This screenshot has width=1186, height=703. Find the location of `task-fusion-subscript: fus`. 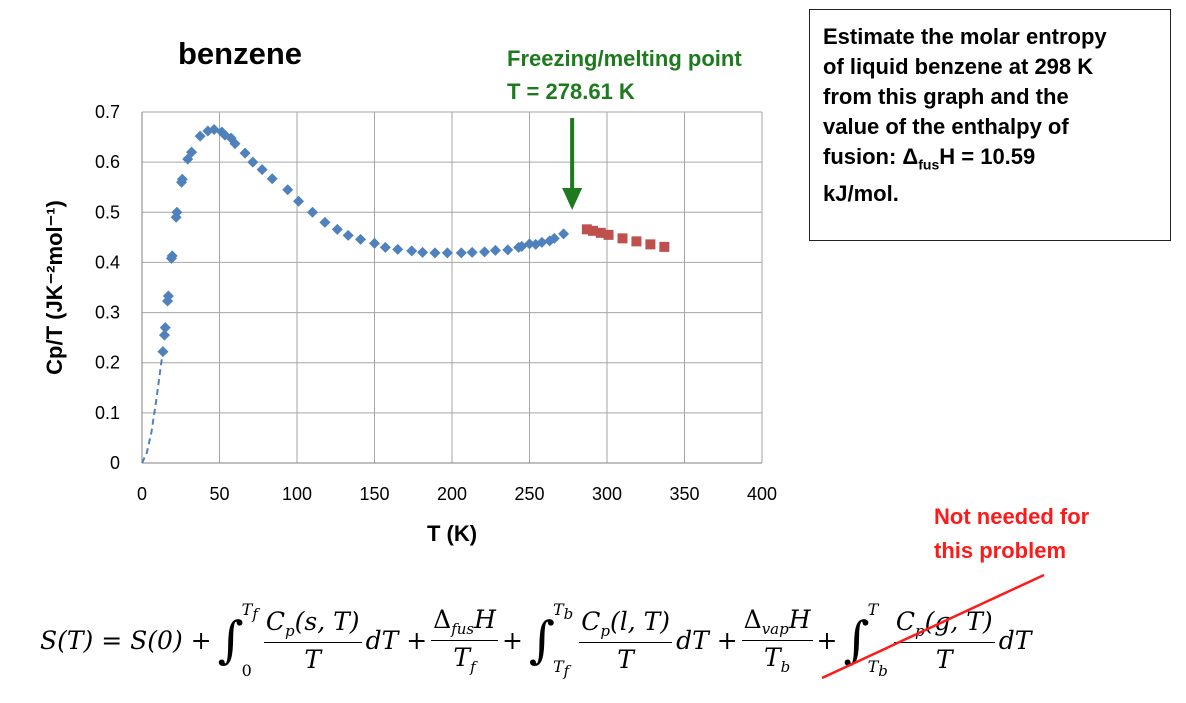

task-fusion-subscript: fus is located at coordinates (929, 164).